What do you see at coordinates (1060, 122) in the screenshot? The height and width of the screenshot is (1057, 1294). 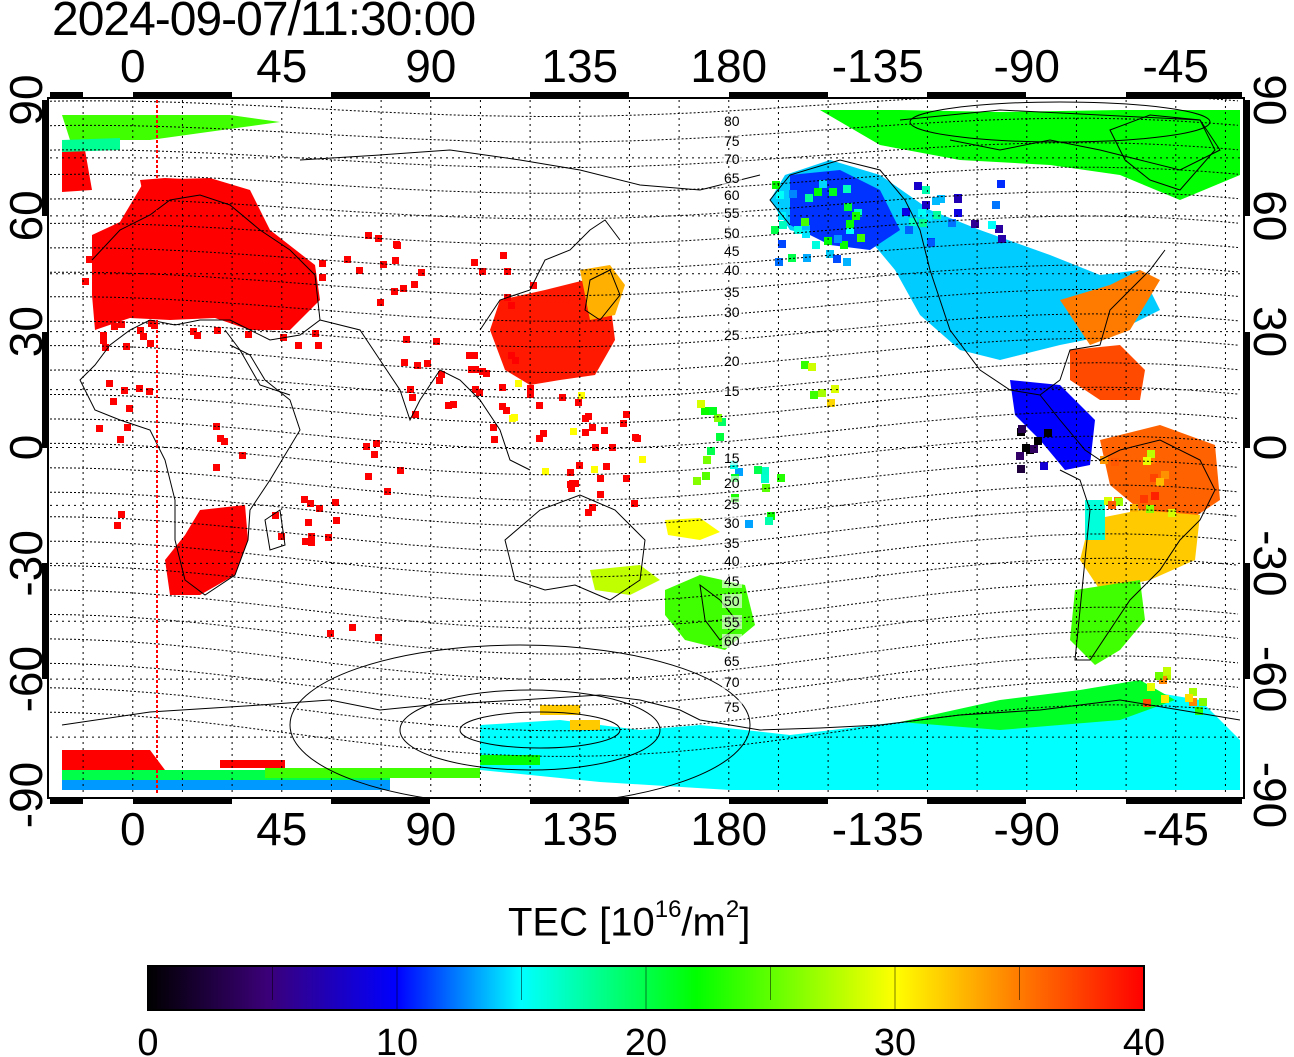 I see `magnetic-contour-north-pole` at bounding box center [1060, 122].